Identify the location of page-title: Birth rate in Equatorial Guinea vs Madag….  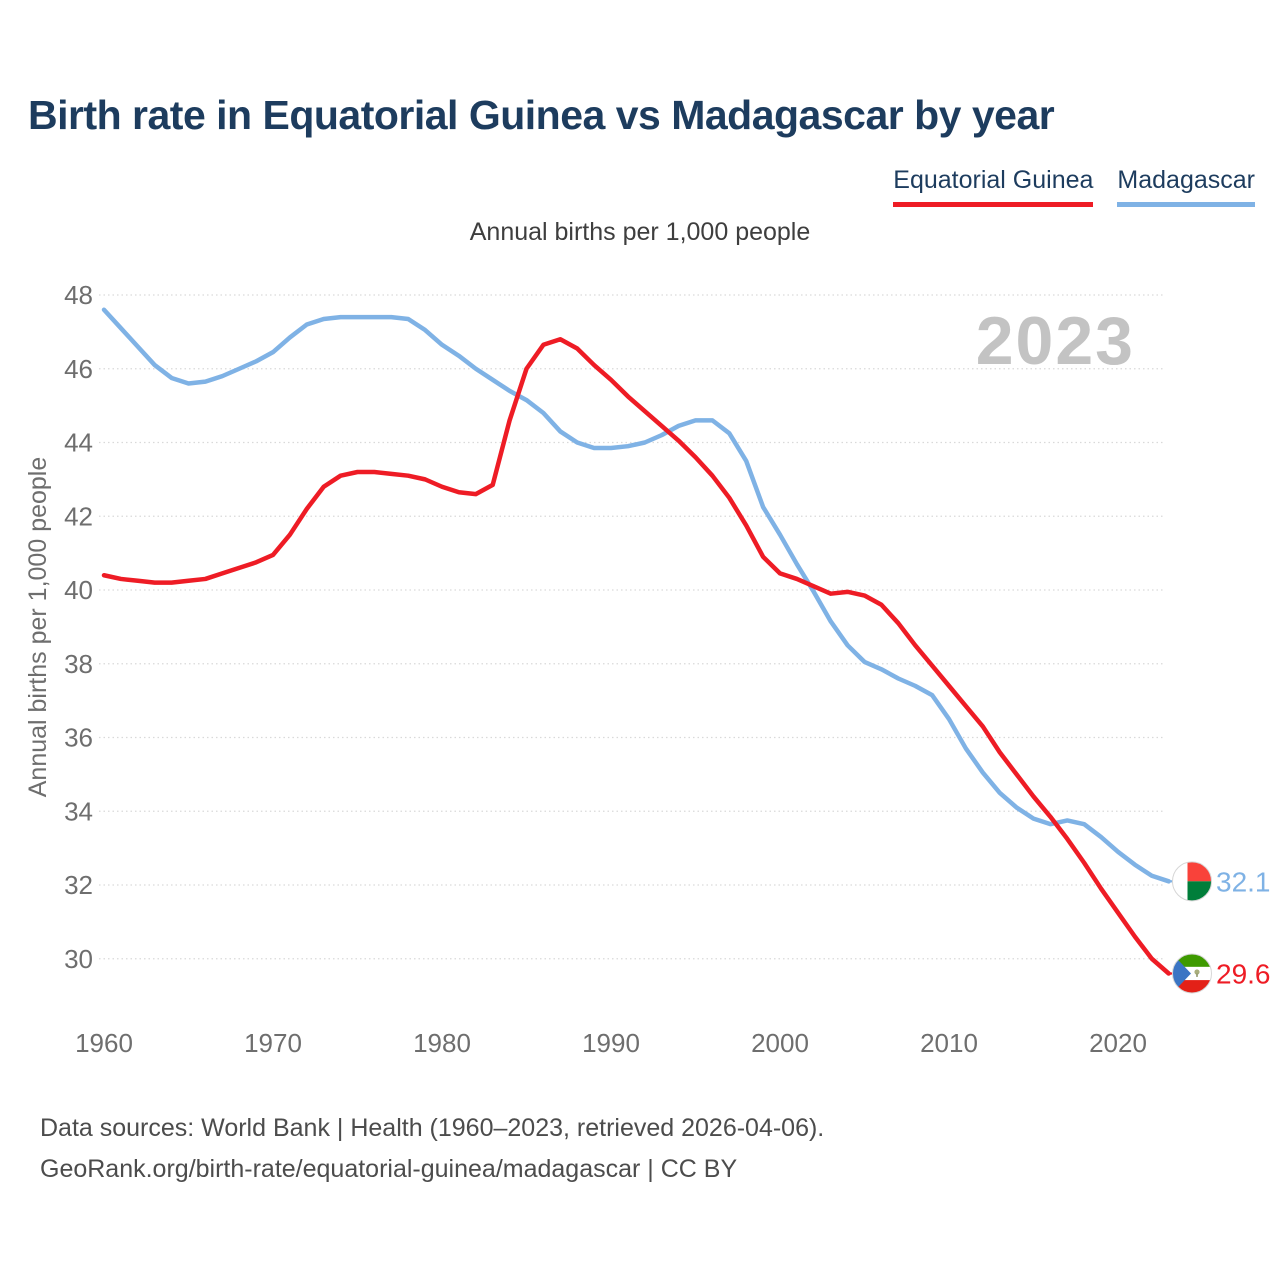
(541, 115).